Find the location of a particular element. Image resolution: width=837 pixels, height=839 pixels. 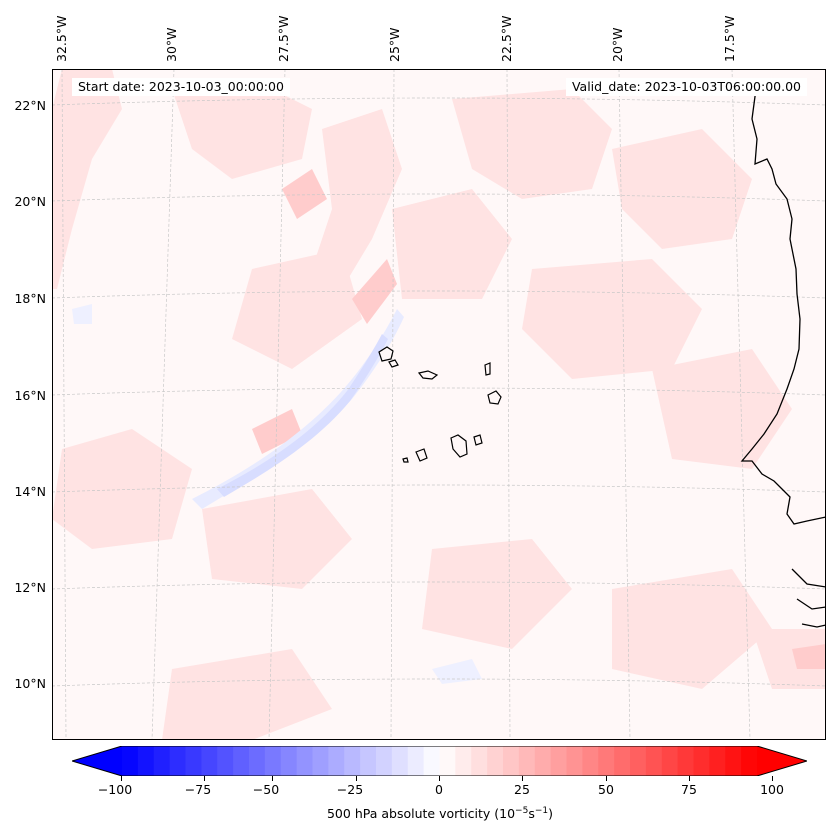

colorbar-extend-min is located at coordinates (97, 761).